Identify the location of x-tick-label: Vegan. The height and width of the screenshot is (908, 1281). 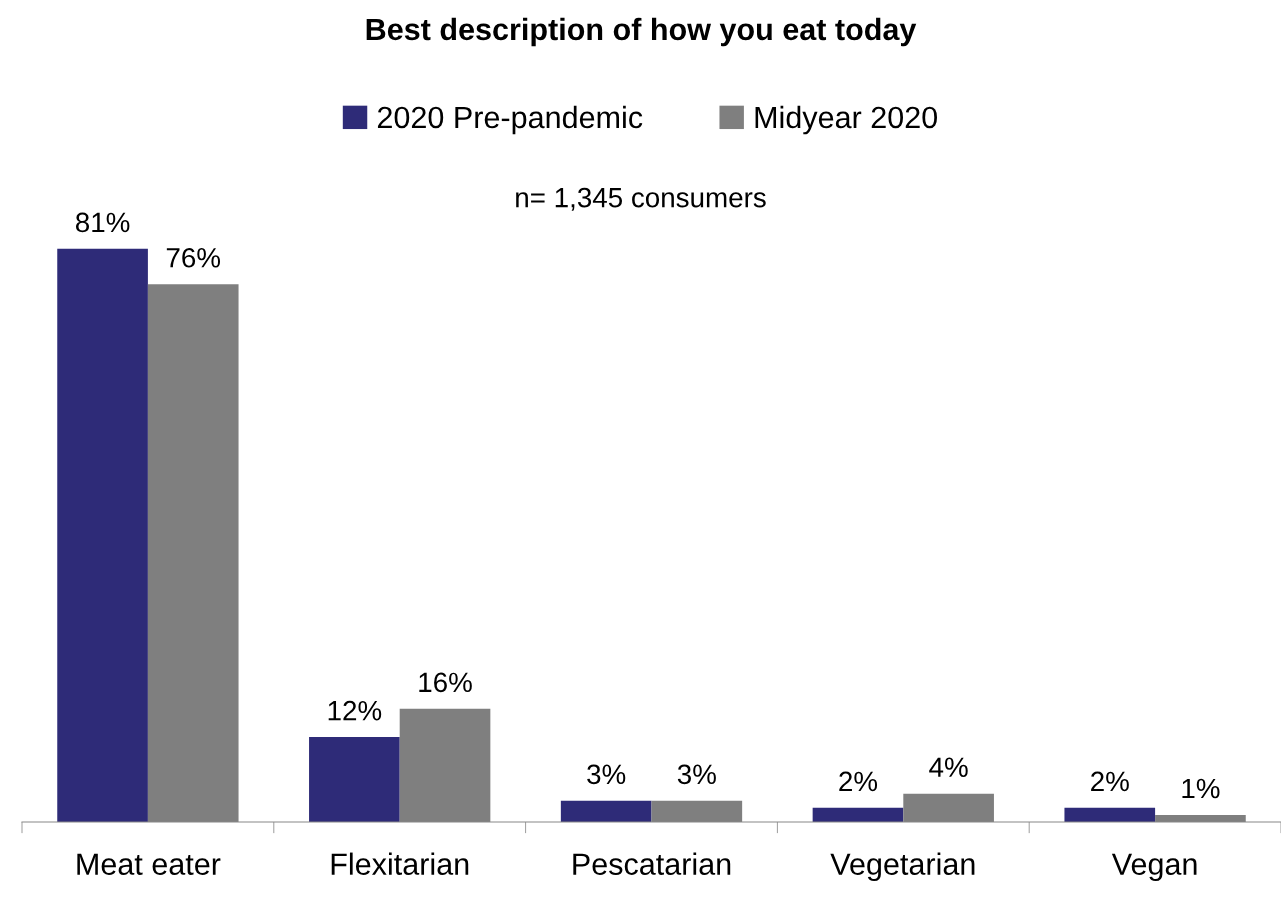
(1154, 867).